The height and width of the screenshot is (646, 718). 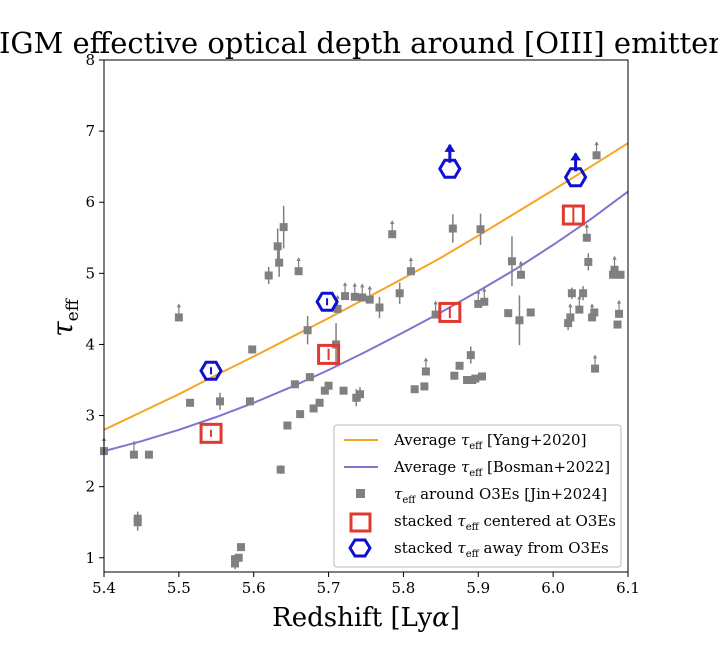 I want to click on legend-centered-sub: eff, so click(x=473, y=527).